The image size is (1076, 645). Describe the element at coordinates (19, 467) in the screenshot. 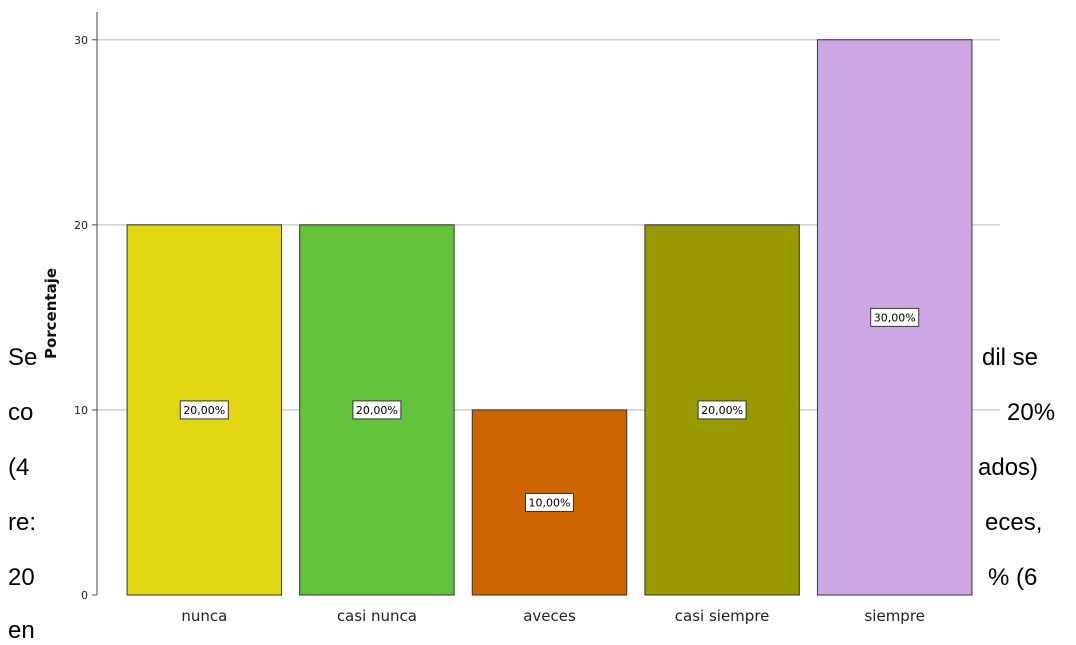

I see `doc-fragment-left: (4` at that location.